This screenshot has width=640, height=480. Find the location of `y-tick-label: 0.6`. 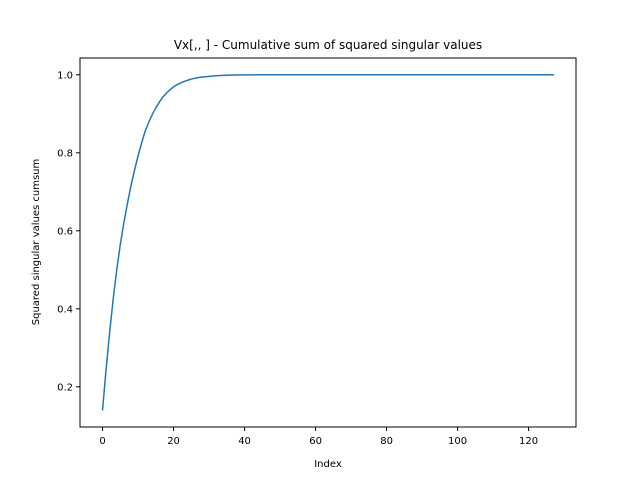

y-tick-label: 0.6 is located at coordinates (65, 231).